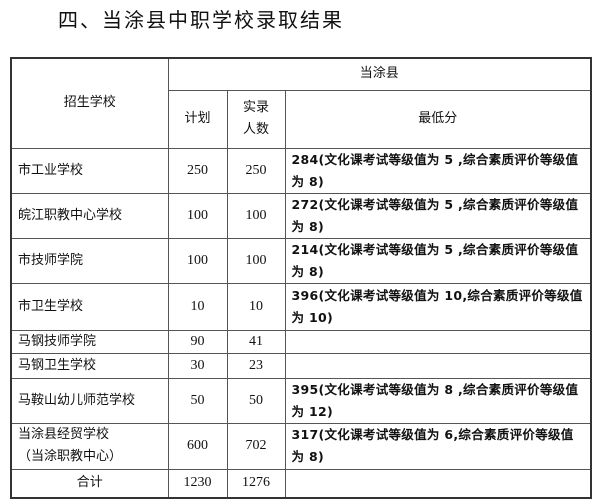 Image resolution: width=600 pixels, height=499 pixels. I want to click on table-row: 马钢技师学院 90 41, so click(301, 341).